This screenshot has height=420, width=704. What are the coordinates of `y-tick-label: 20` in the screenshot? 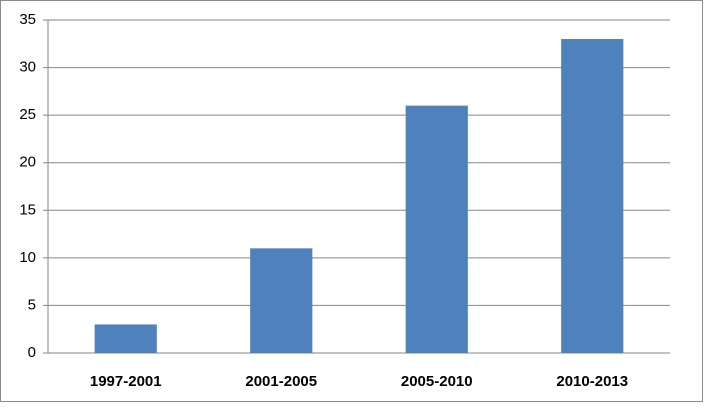 It's located at (27, 162).